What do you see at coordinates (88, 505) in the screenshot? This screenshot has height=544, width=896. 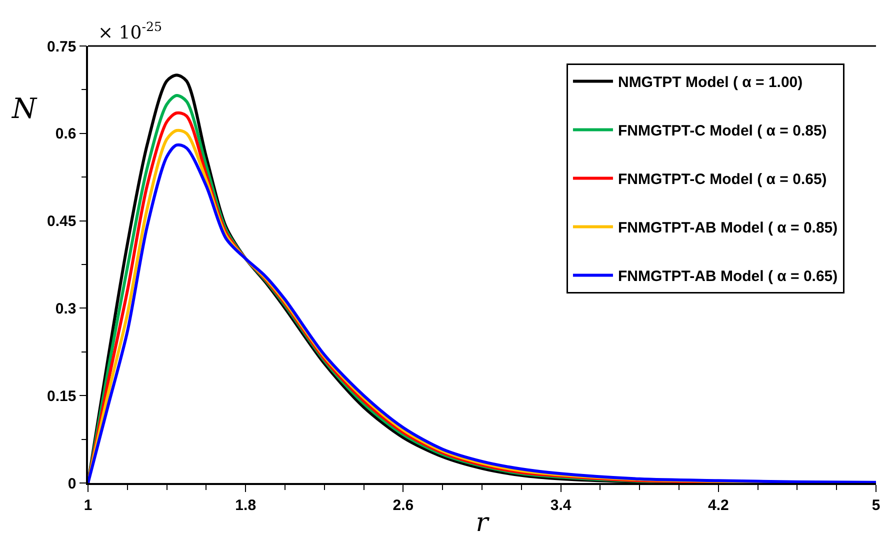 I see `x-tick-label: 1` at bounding box center [88, 505].